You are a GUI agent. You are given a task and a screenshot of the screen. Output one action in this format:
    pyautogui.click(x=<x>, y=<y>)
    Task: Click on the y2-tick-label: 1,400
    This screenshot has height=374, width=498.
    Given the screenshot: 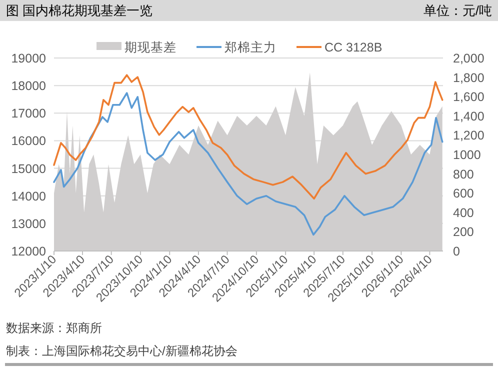 What is the action you would take?
    pyautogui.click(x=468, y=116)
    